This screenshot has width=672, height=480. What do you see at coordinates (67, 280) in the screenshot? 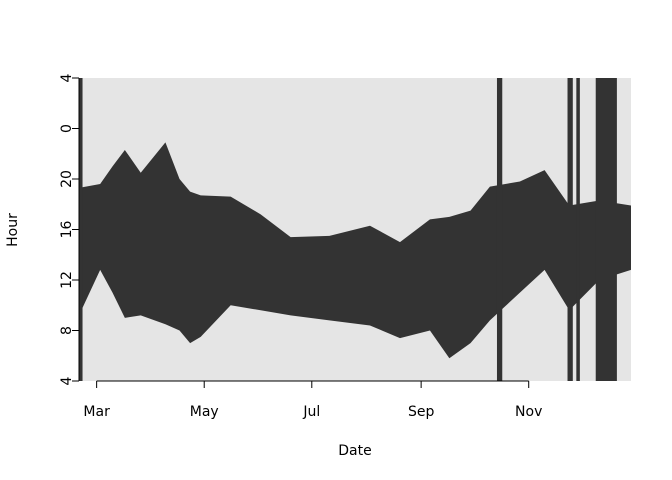
I see `y-tick-label: 12` at bounding box center [67, 280].